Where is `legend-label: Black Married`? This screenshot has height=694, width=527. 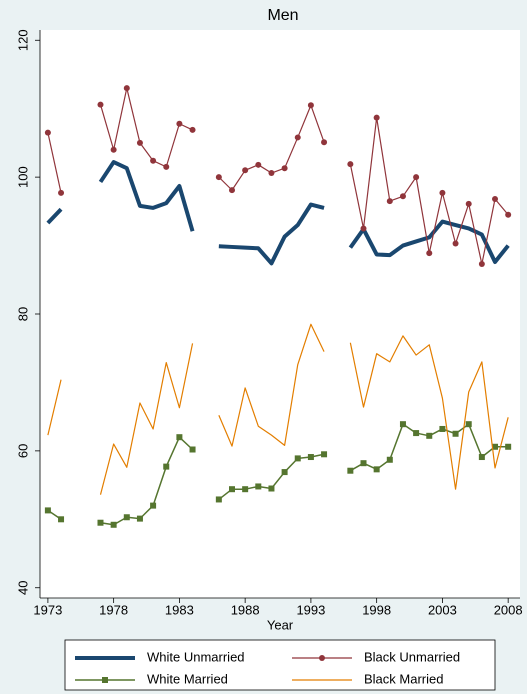
legend-label: Black Married is located at coordinates (403, 678).